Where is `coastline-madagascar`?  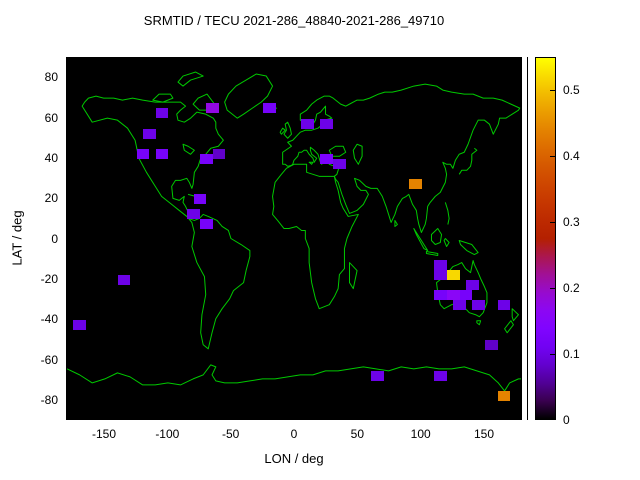
coastline-madagascar is located at coordinates (353, 276).